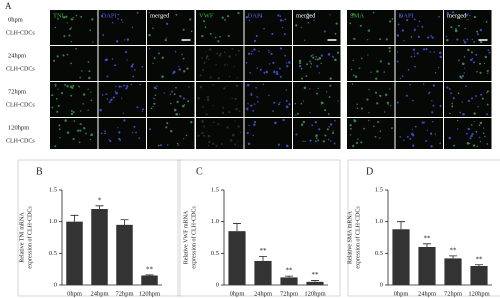 This screenshot has width=500, height=298. What do you see at coordinates (369, 171) in the screenshot?
I see `panel-label: D` at bounding box center [369, 171].